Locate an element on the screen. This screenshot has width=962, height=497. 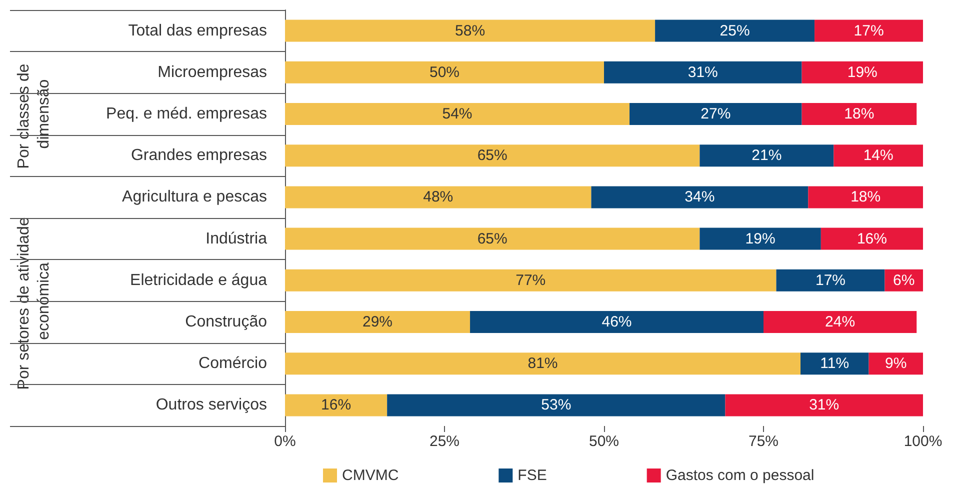
y-tick-label: Grandes empresas is located at coordinates (198, 155).